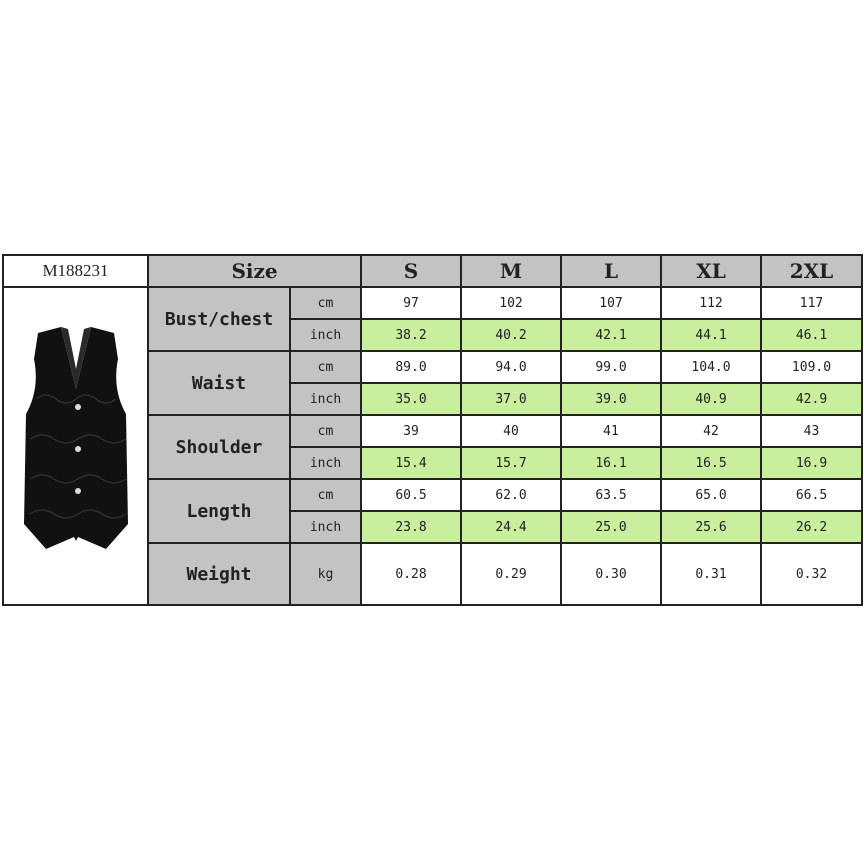 This screenshot has width=864, height=864. I want to click on value-cell: 0.30, so click(611, 574).